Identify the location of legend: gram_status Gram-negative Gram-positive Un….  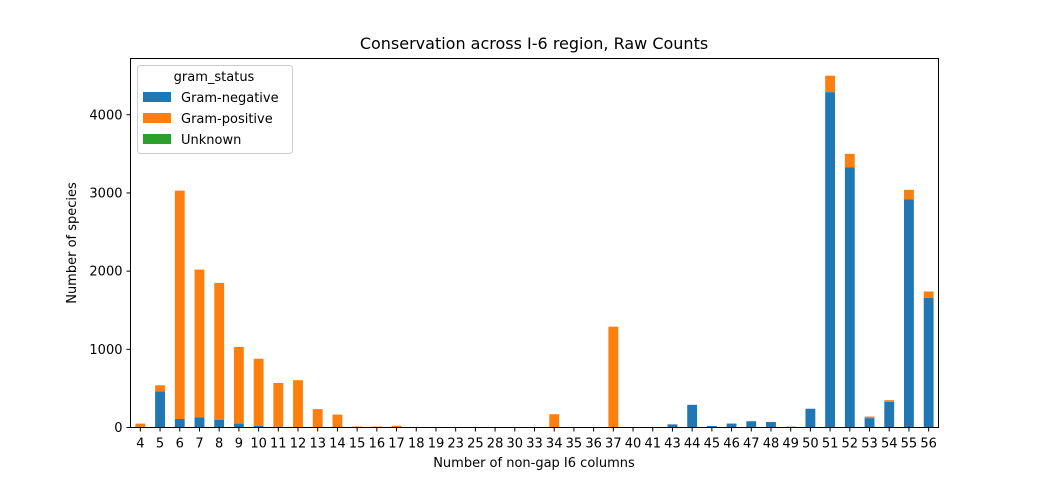
(215, 109).